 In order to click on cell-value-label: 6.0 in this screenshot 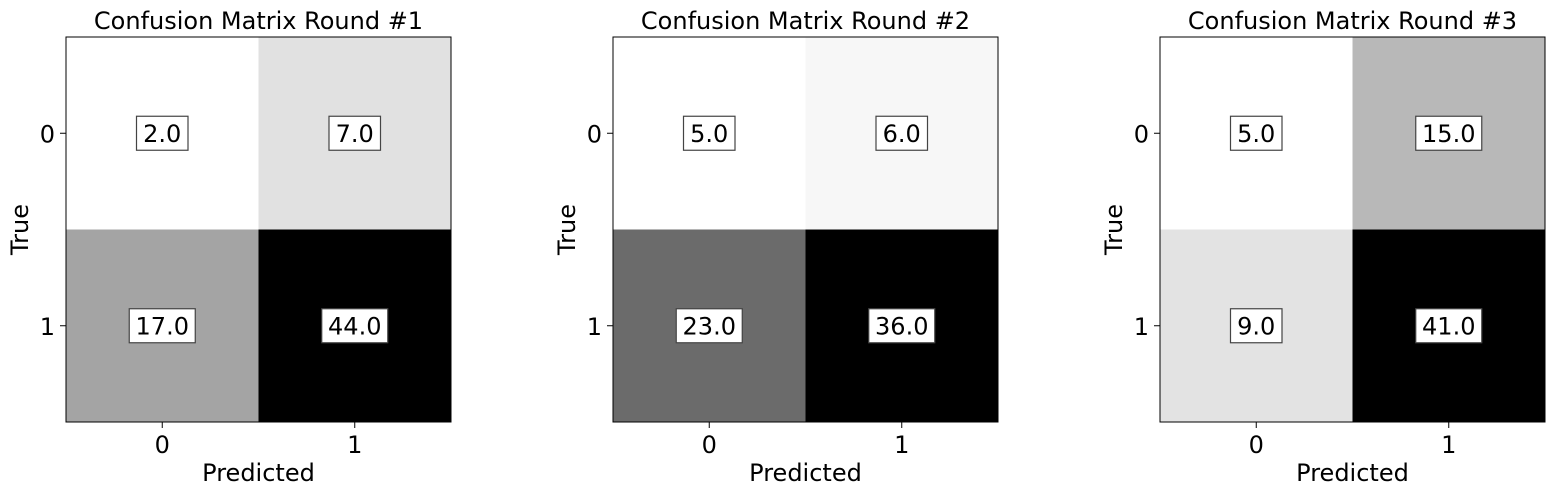, I will do `click(902, 134)`.